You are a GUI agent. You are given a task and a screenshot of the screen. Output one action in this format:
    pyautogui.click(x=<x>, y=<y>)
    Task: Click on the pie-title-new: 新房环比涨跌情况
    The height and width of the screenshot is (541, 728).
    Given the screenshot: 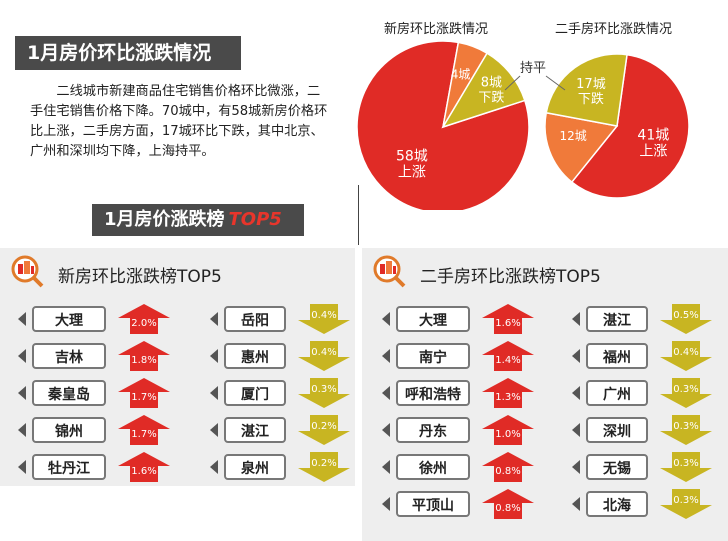 What is the action you would take?
    pyautogui.click(x=436, y=29)
    